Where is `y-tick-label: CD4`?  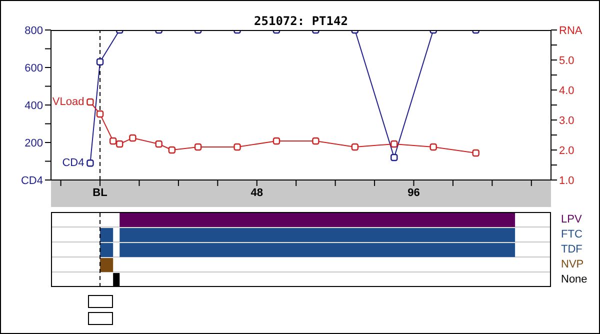
y-tick-label: CD4 is located at coordinates (31, 180).